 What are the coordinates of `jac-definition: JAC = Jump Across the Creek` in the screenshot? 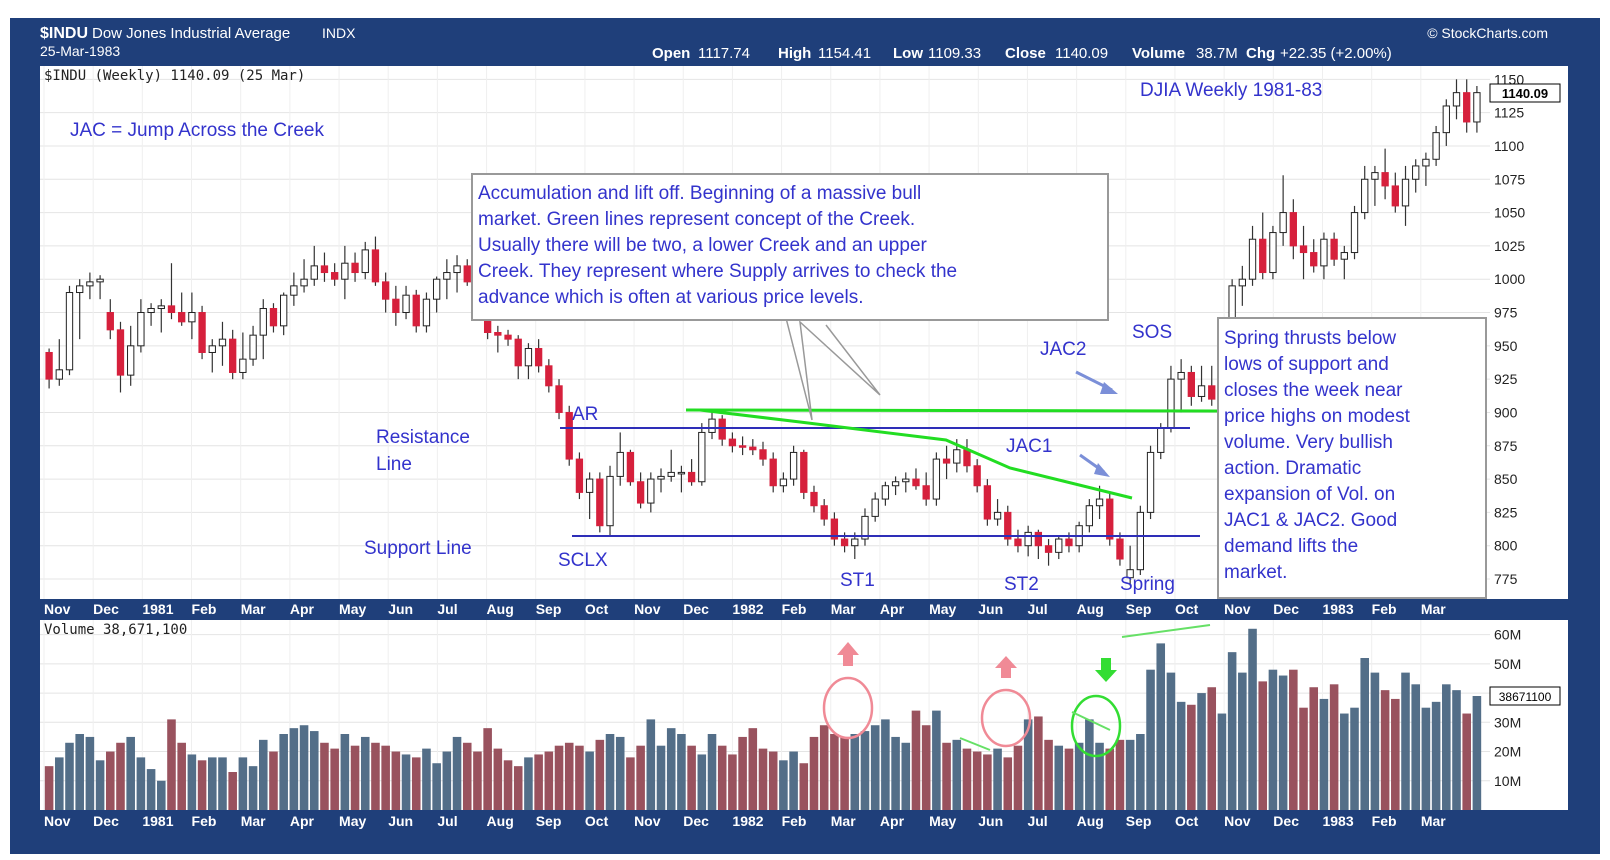 It's located at (197, 130).